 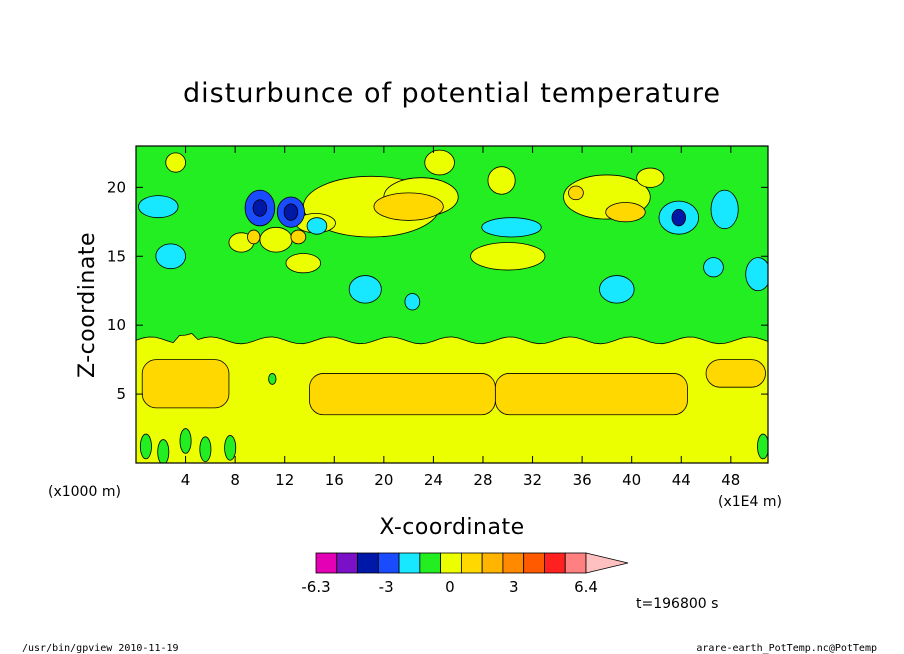 What do you see at coordinates (116, 325) in the screenshot?
I see `y-tick-label: 10` at bounding box center [116, 325].